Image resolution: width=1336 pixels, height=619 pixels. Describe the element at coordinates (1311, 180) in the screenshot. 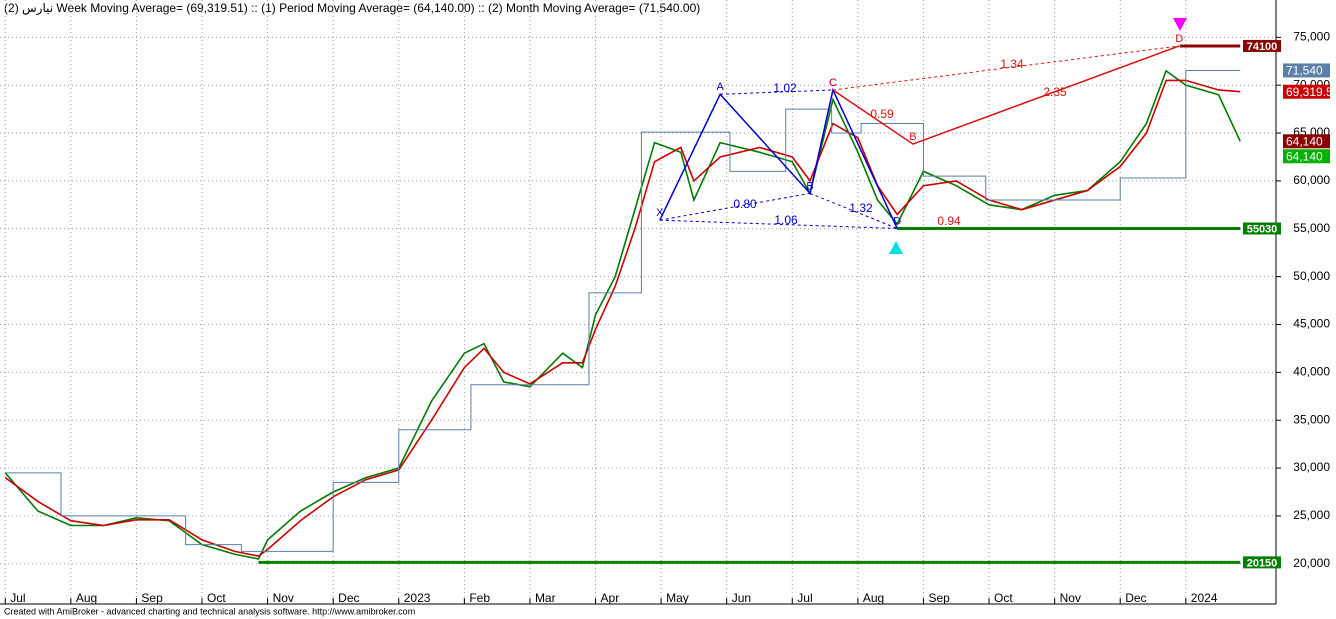

I see `y-tick-label: 60,000` at that location.